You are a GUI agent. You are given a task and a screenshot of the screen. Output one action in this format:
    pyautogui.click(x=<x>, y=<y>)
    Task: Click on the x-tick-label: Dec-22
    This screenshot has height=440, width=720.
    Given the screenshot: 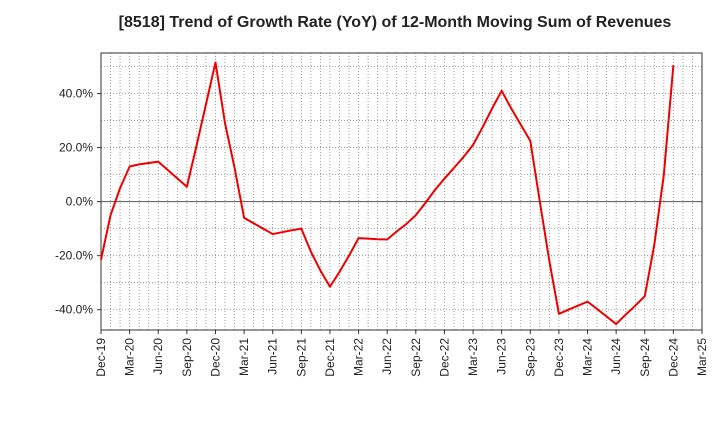 What is the action you would take?
    pyautogui.click(x=444, y=357)
    